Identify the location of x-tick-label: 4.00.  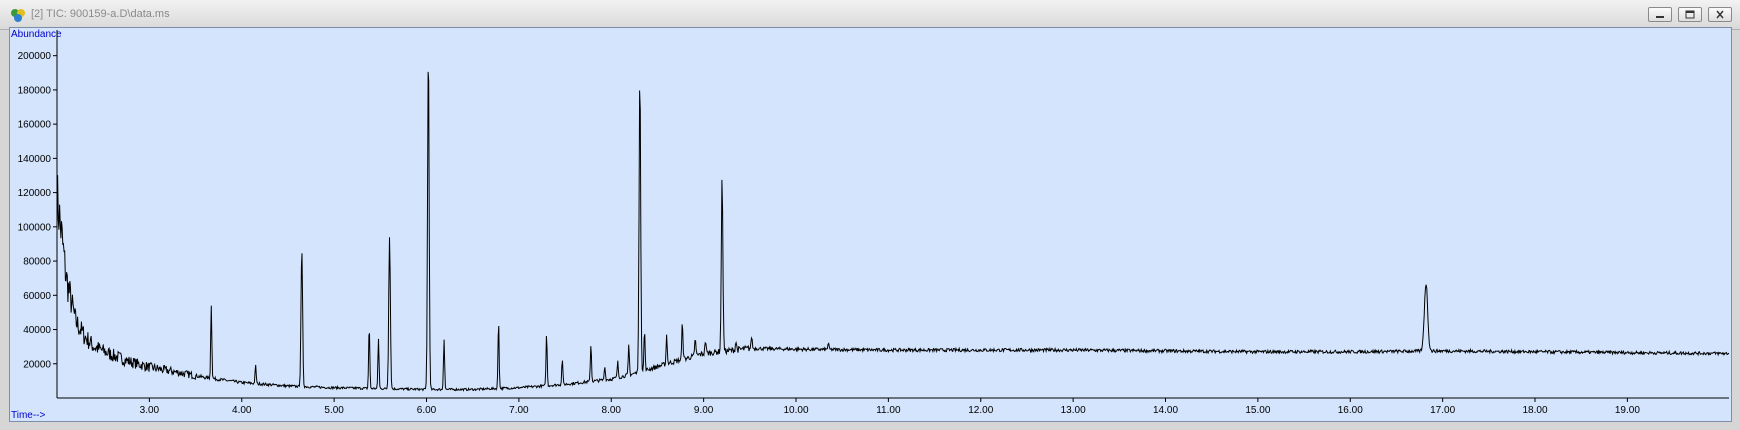
(242, 410).